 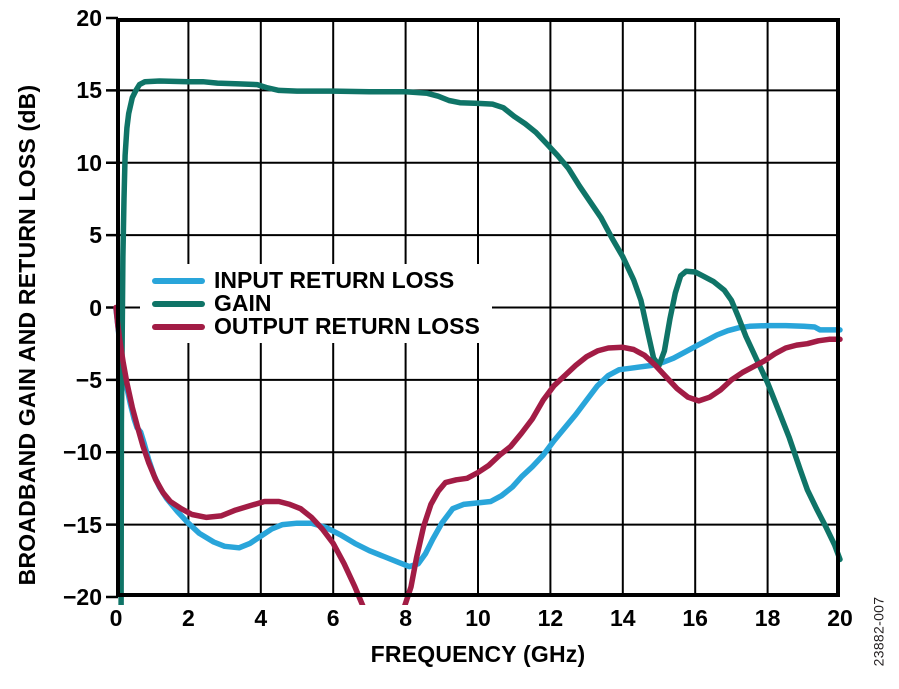 I want to click on legend-item-input-return-loss: INPUT RETURN LOSS, so click(x=316, y=280).